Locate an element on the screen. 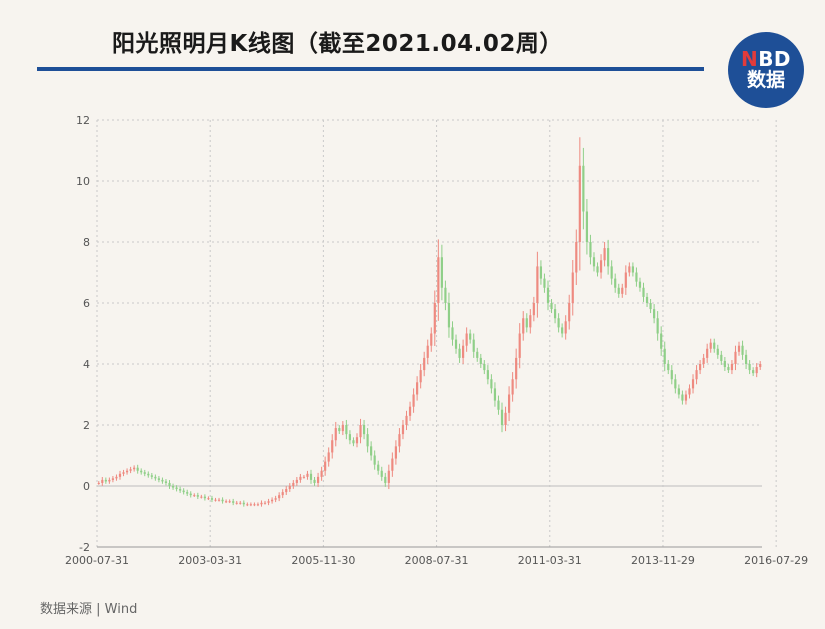 This screenshot has height=629, width=825. y-tick-label: 0 is located at coordinates (86, 486).